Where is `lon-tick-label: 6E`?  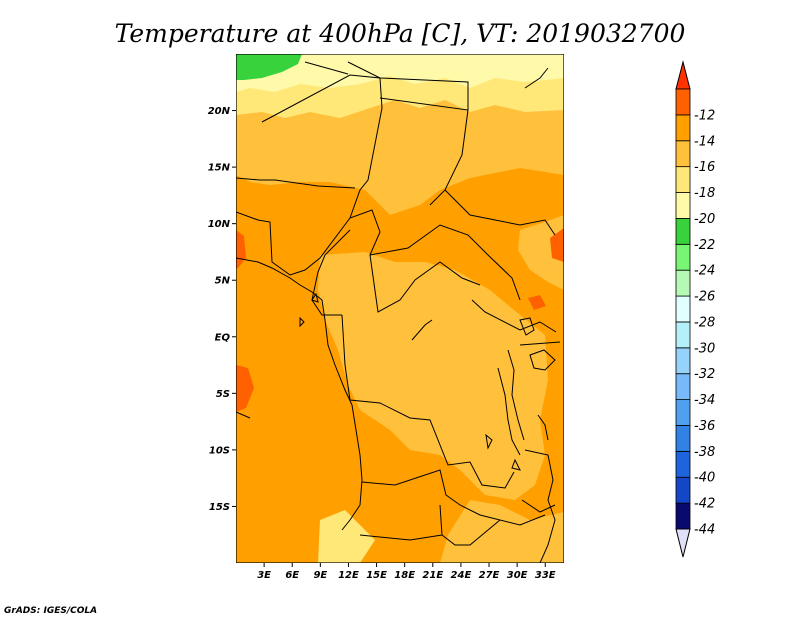 lon-tick-label: 6E is located at coordinates (292, 575).